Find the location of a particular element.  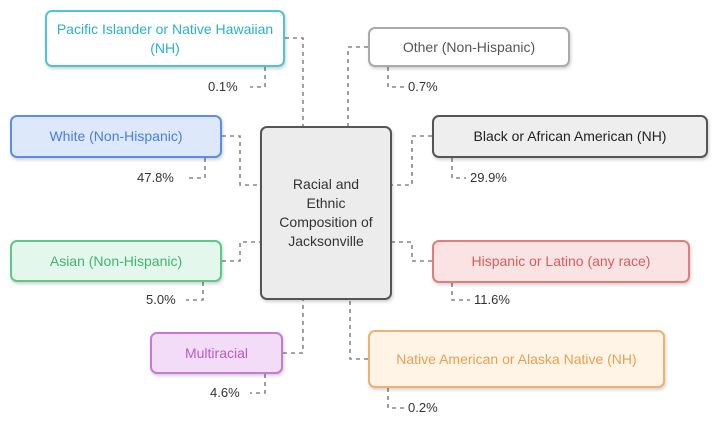

node-label: Hispanic or Latino (any race) is located at coordinates (561, 261).